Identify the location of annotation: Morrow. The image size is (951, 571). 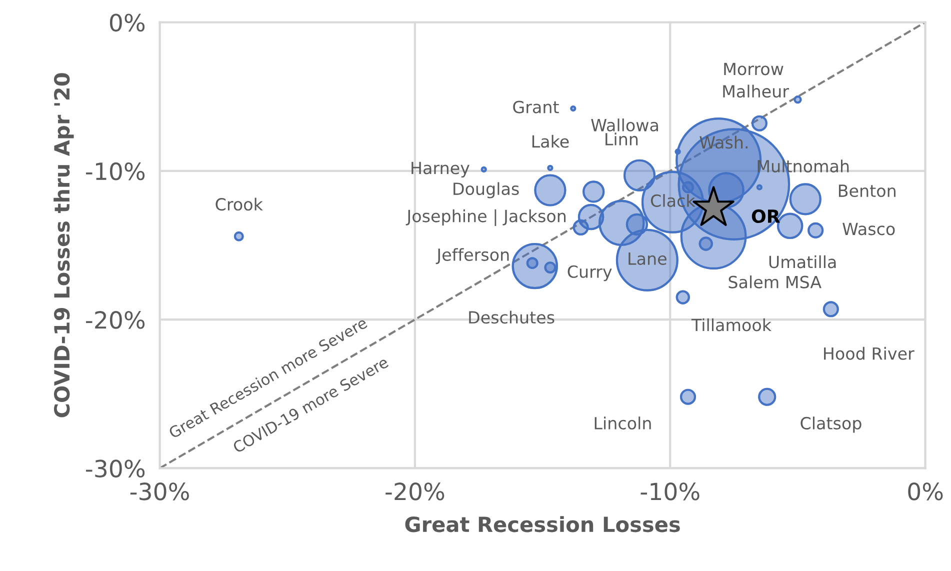
(754, 69).